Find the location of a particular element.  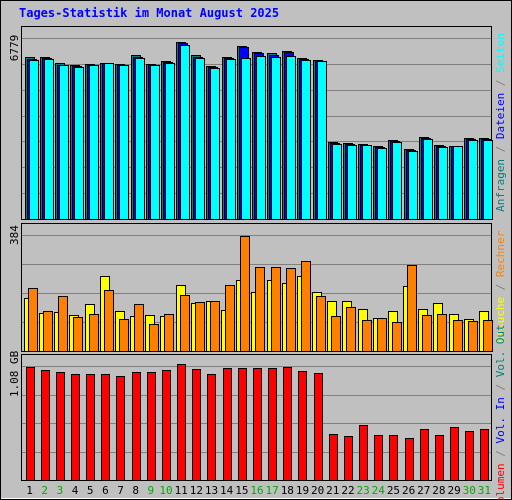

legend-entry: Vol. In is located at coordinates (500, 420).